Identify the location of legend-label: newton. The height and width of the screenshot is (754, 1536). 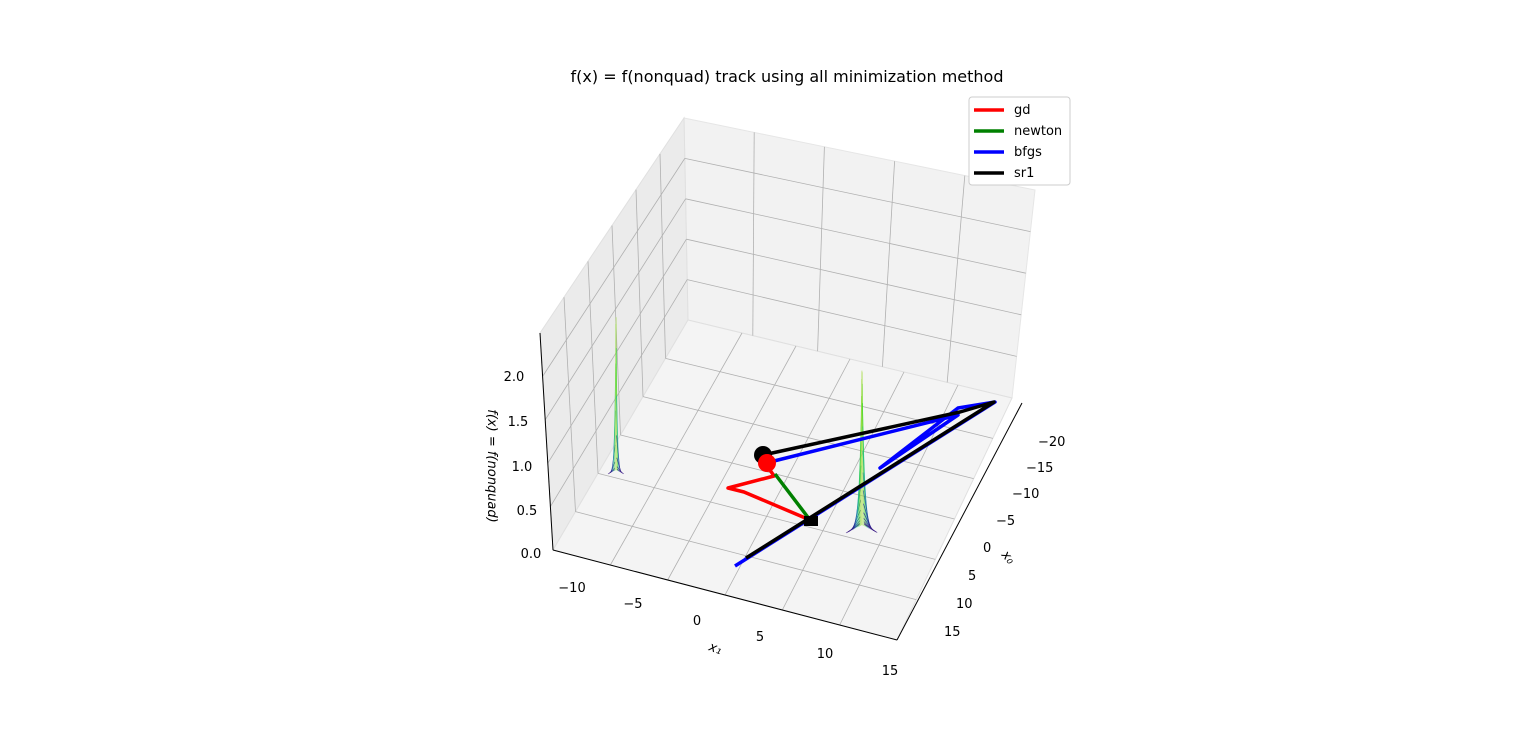
(1038, 131).